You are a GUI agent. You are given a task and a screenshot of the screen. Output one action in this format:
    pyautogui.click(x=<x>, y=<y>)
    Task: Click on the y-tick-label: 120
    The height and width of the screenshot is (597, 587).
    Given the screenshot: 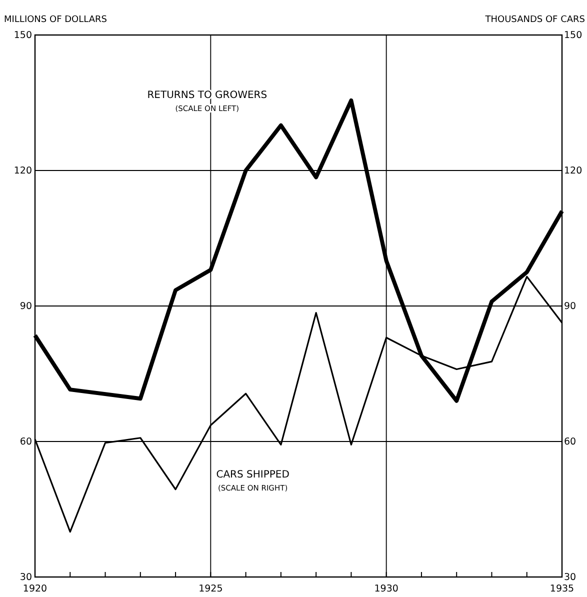 What is the action you would take?
    pyautogui.click(x=23, y=171)
    